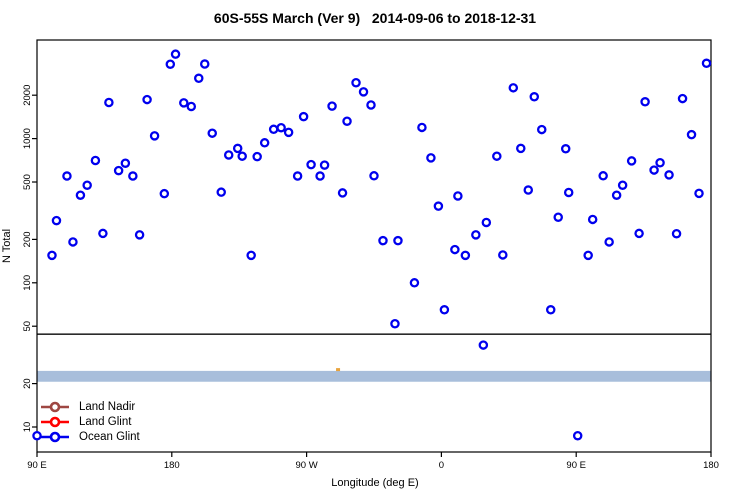 This screenshot has height=500, width=750. Describe the element at coordinates (55, 406) in the screenshot. I see `land-nadir-symbol-icon` at that location.